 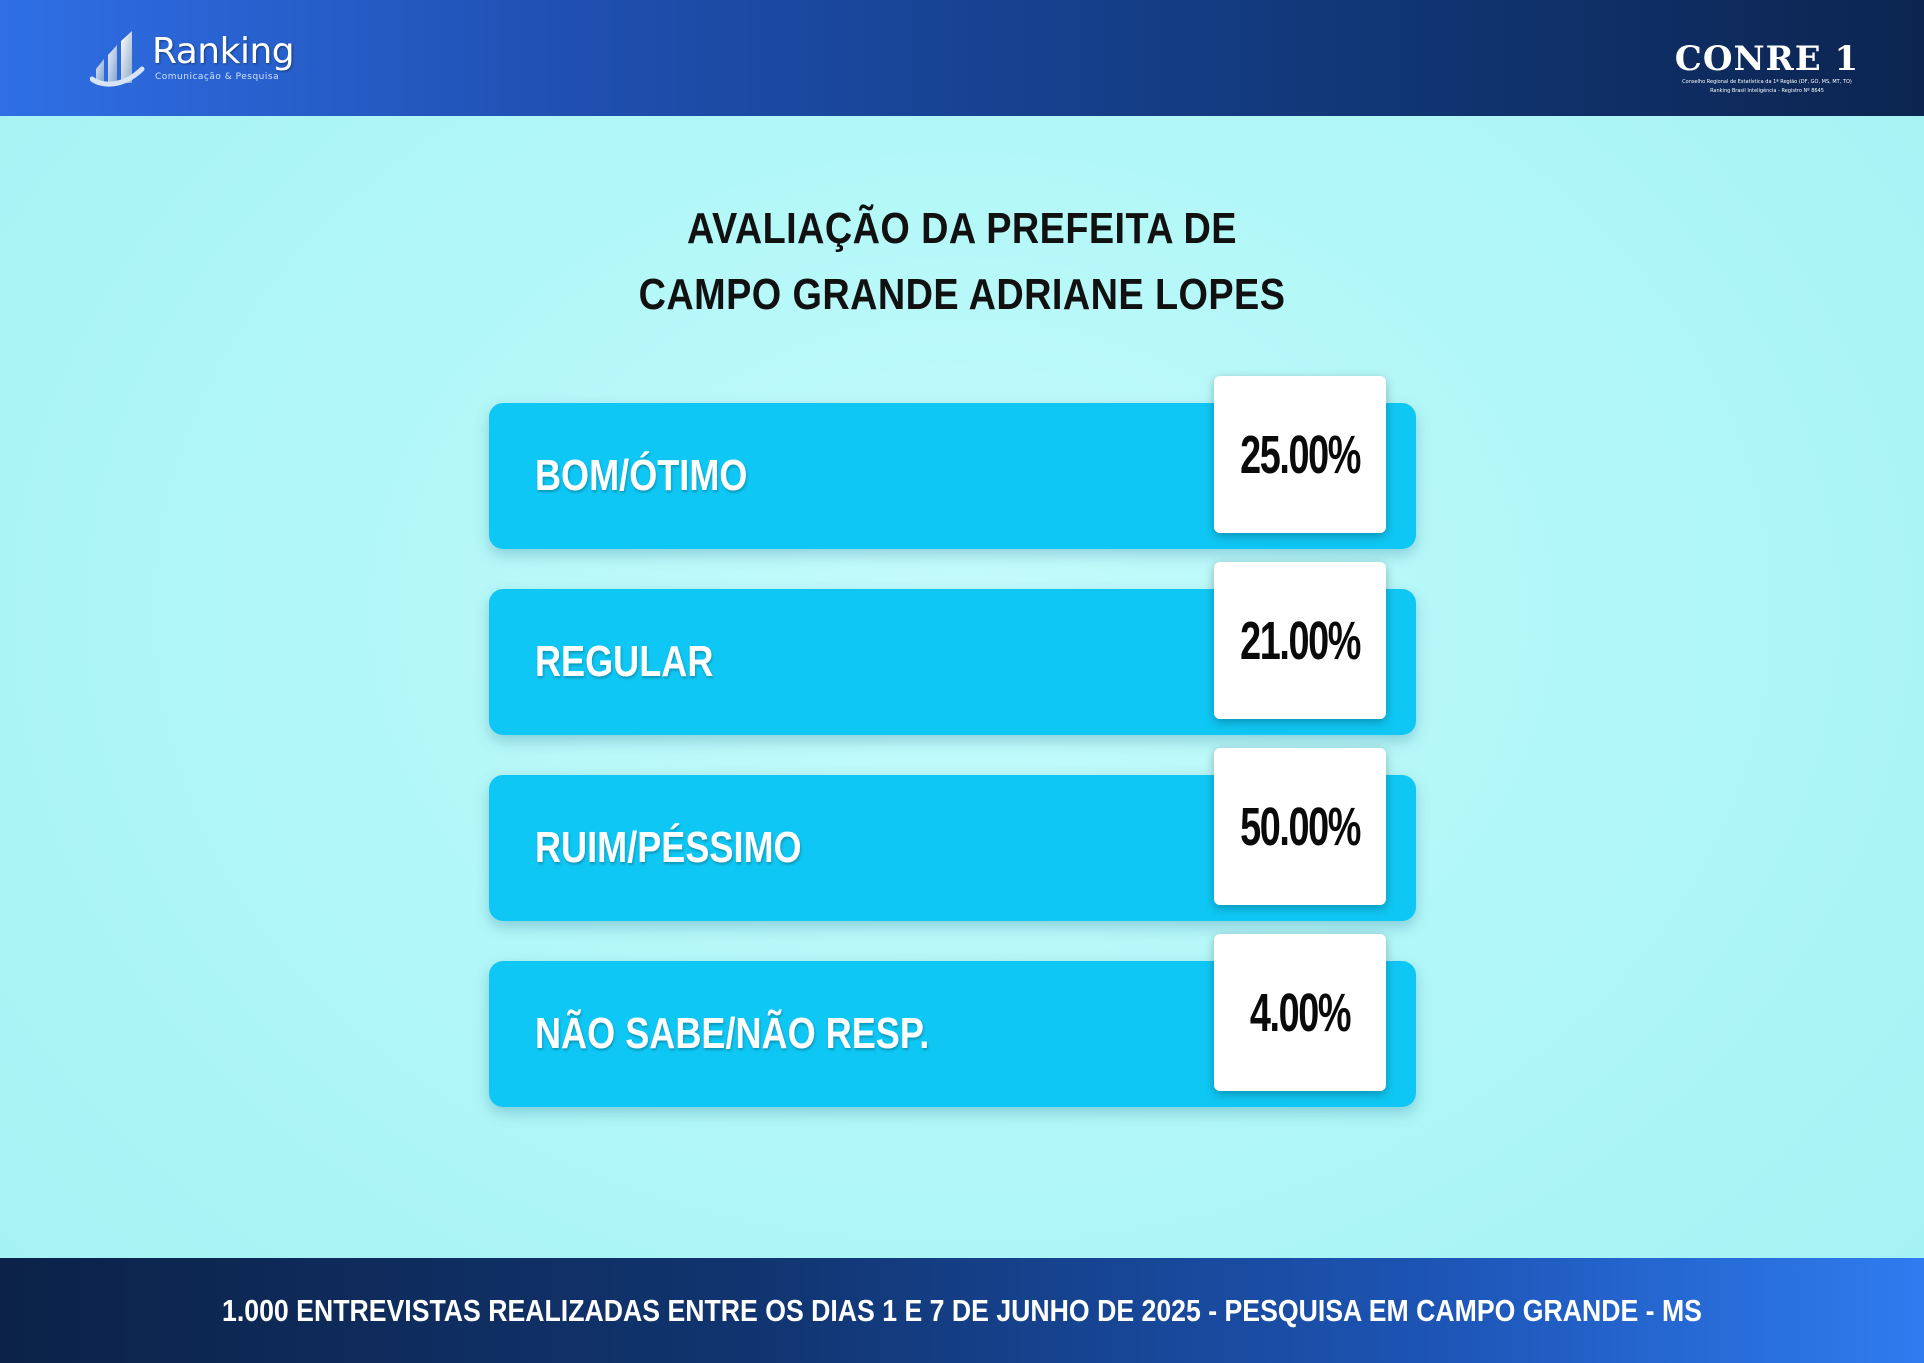 What do you see at coordinates (952, 462) in the screenshot?
I see `result-row: BOM/ÓTIMO 25.00%` at bounding box center [952, 462].